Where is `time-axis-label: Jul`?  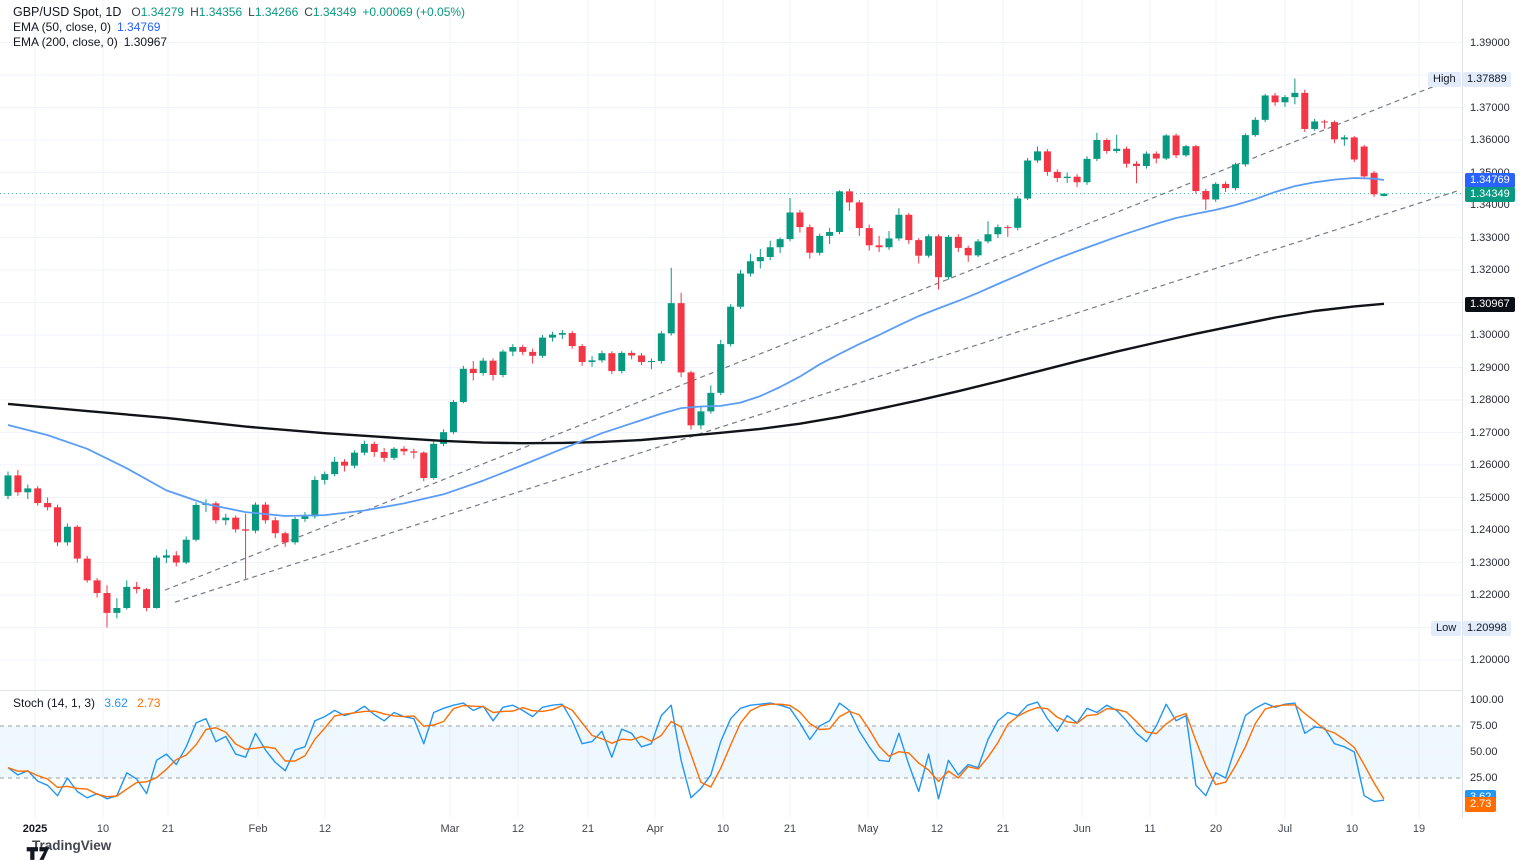
time-axis-label: Jul is located at coordinates (1285, 829).